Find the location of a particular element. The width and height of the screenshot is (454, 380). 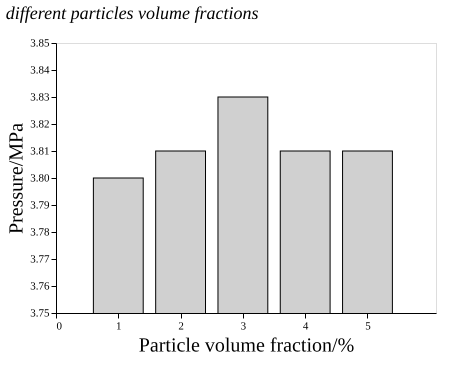

x-tick-label: 4 is located at coordinates (305, 326).